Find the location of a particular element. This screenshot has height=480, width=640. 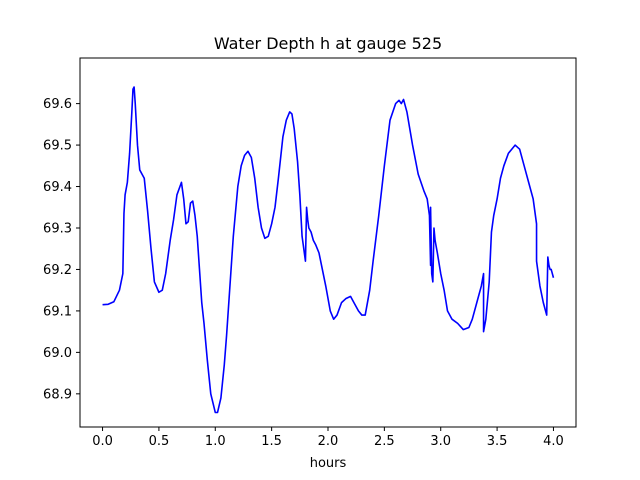

y-tick-label: 69.3 is located at coordinates (57, 228).